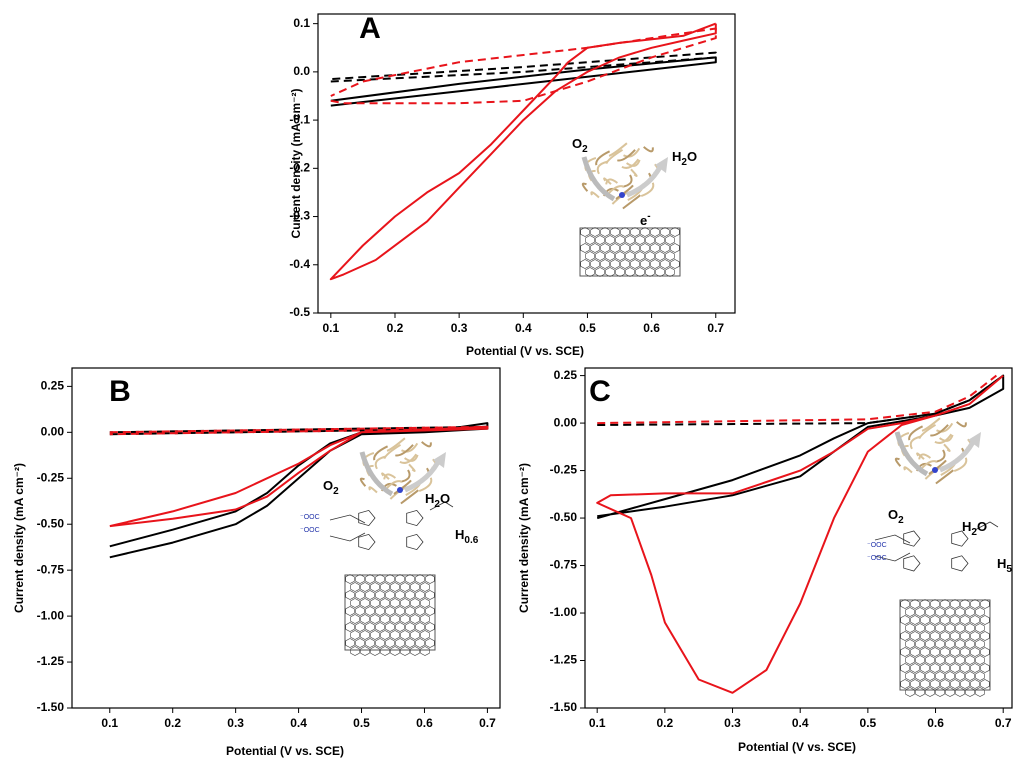  I want to click on porphyrin-chain, so click(391, 521).